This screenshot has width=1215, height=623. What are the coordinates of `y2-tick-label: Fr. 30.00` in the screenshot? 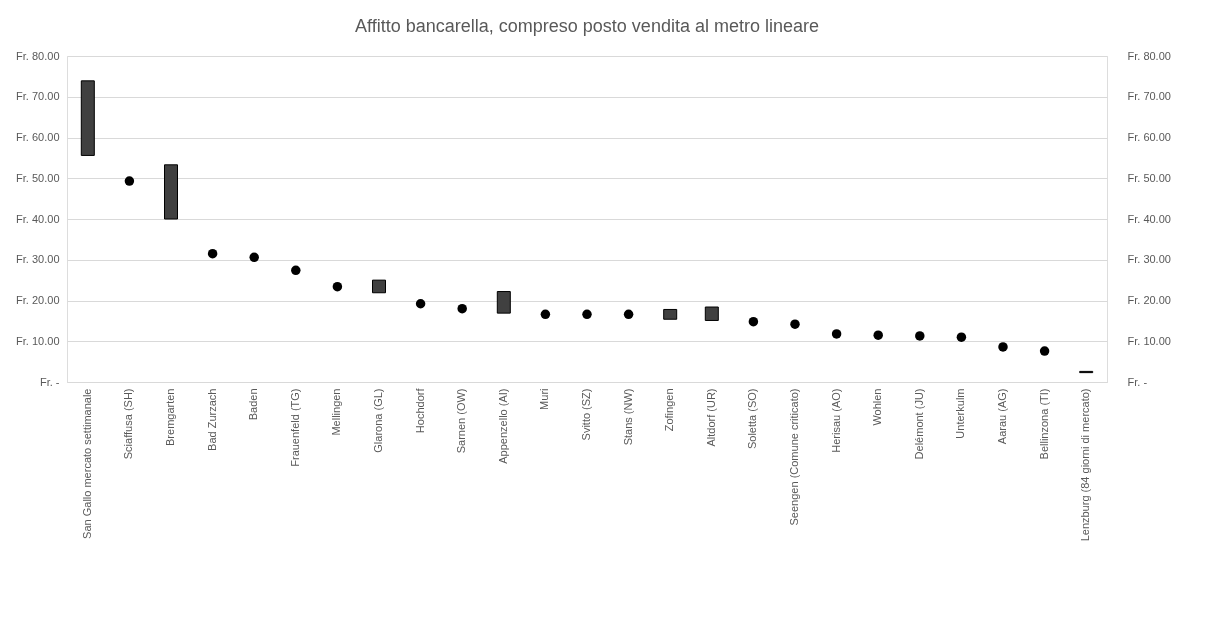 It's located at (1149, 259).